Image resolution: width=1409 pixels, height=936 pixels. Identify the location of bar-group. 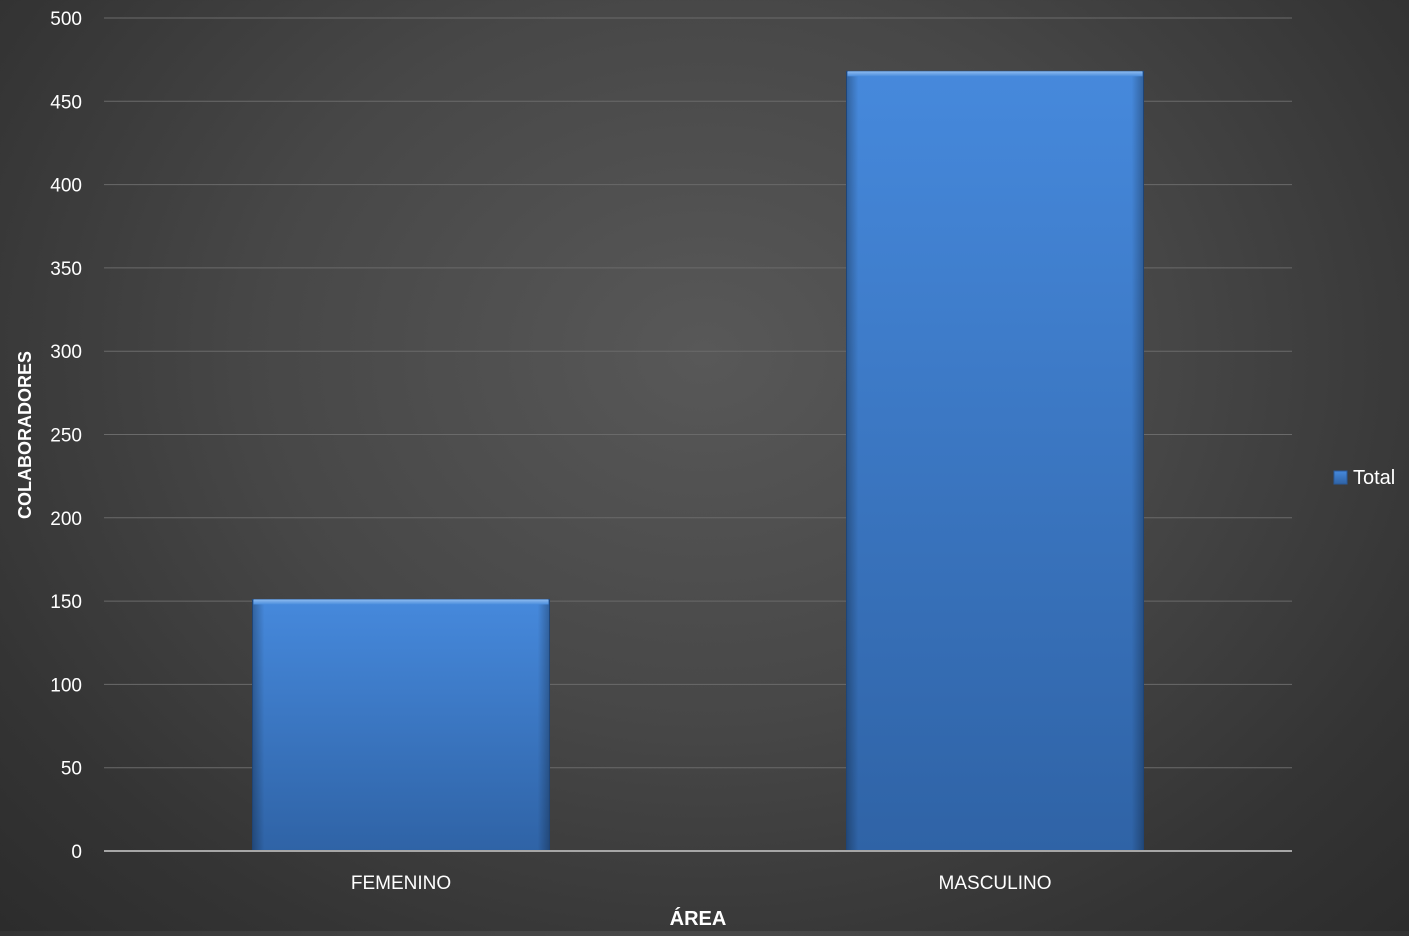
(401, 725).